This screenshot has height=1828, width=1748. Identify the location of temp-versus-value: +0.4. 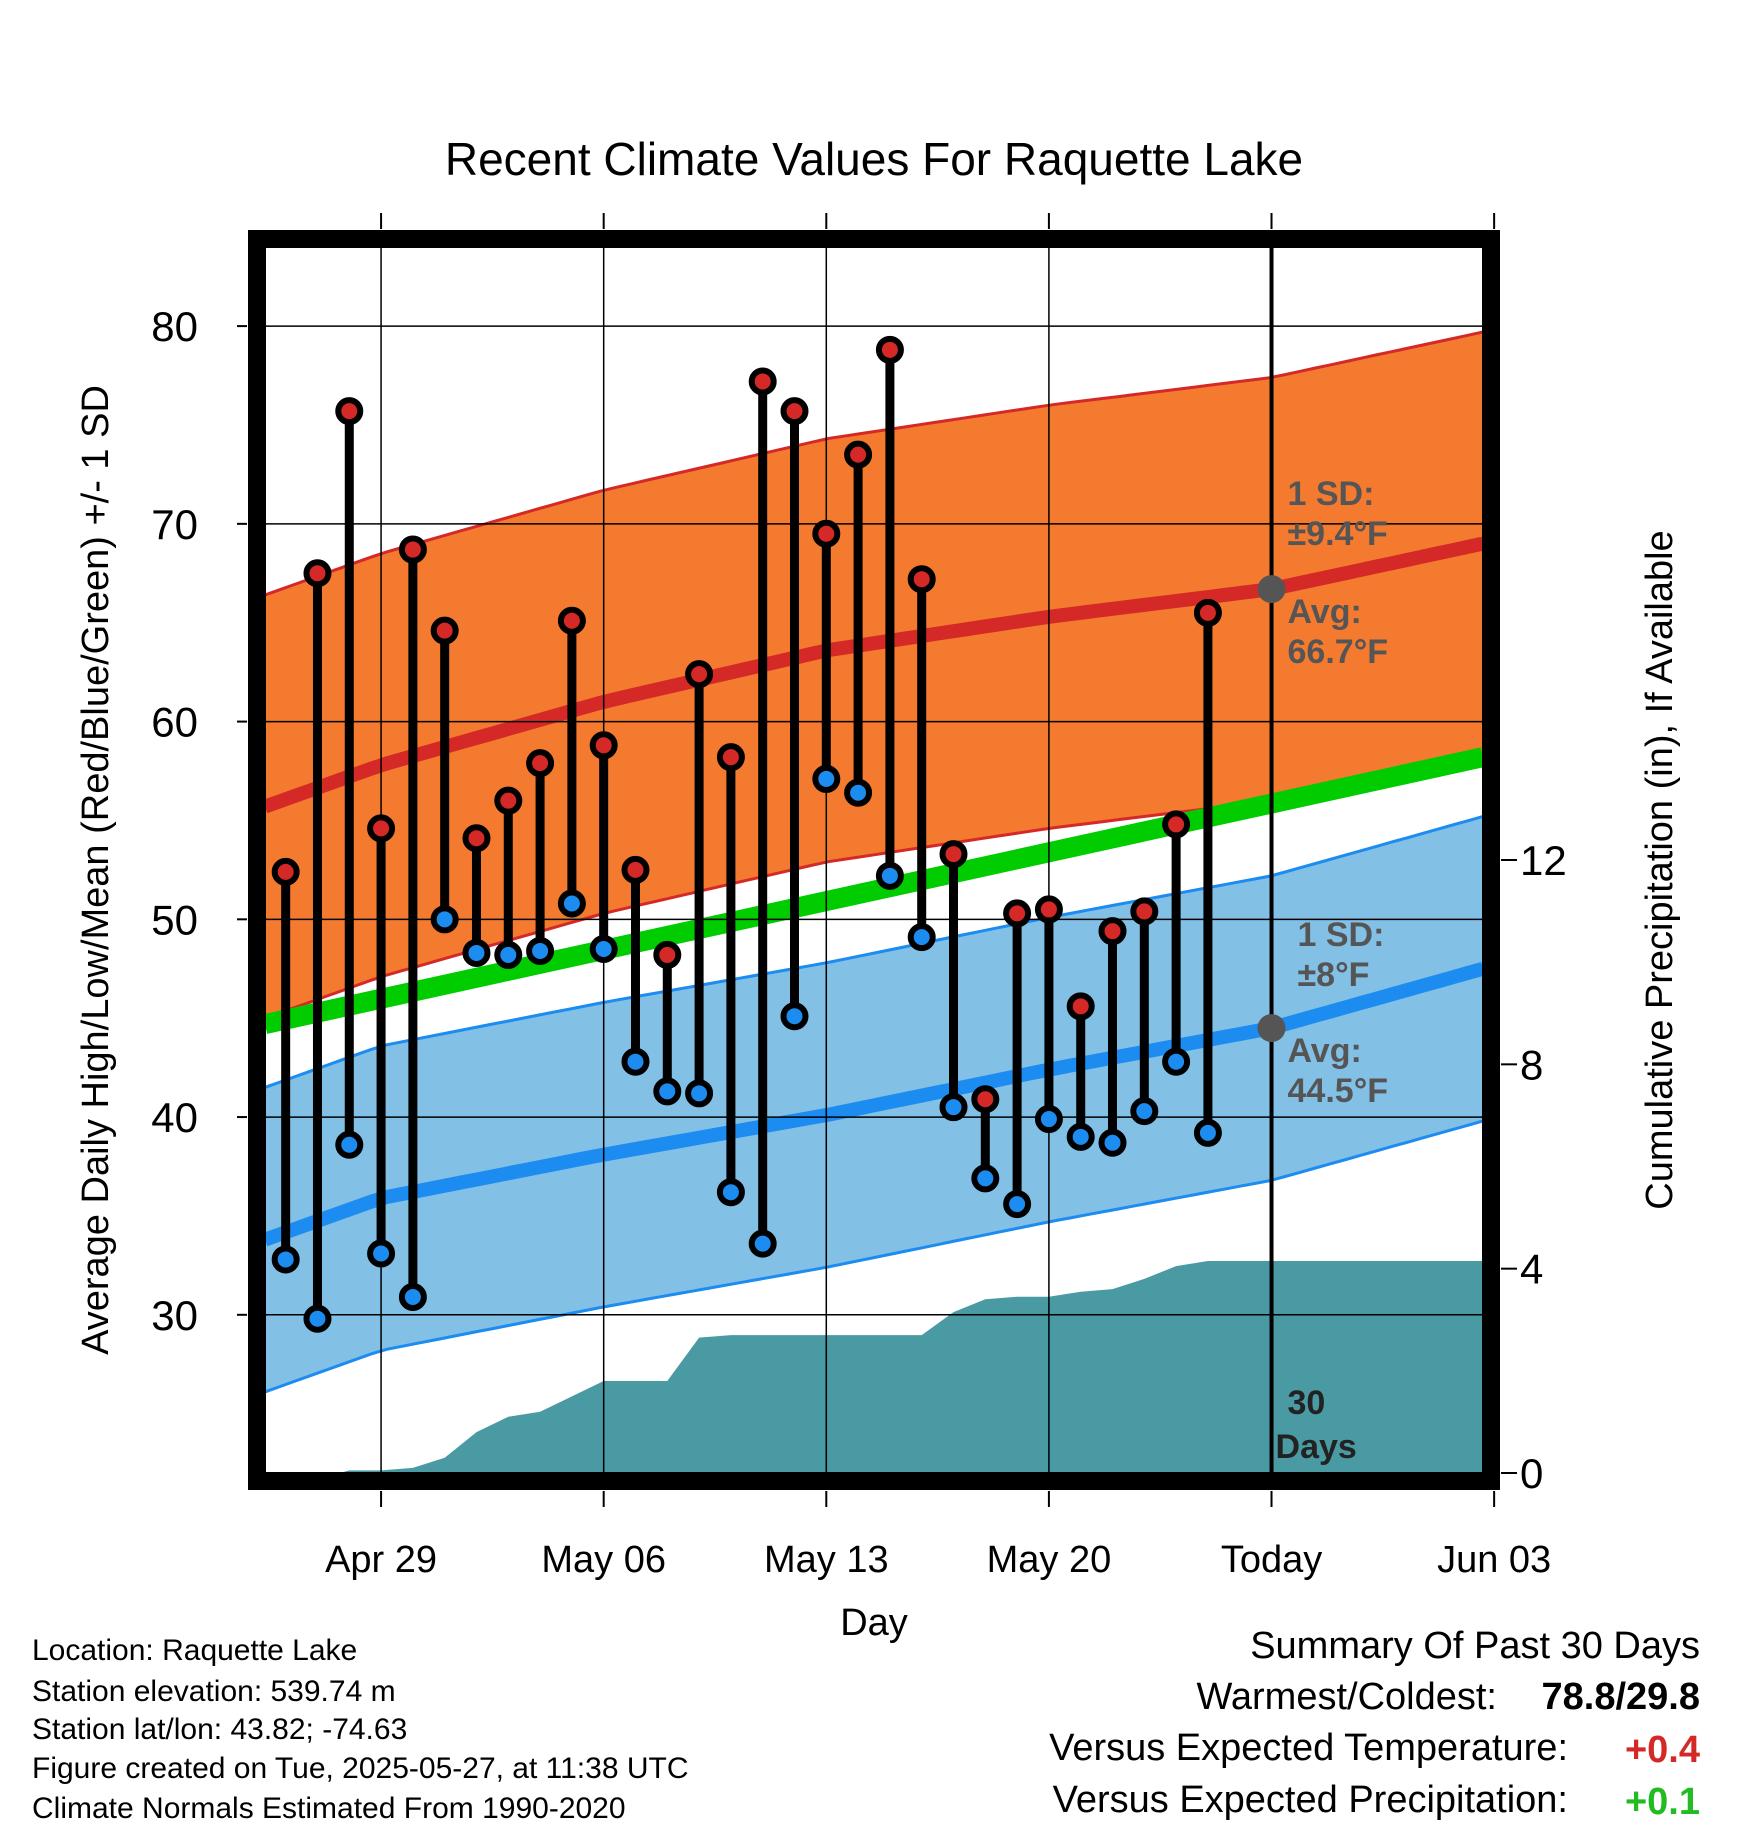
(1662, 1750).